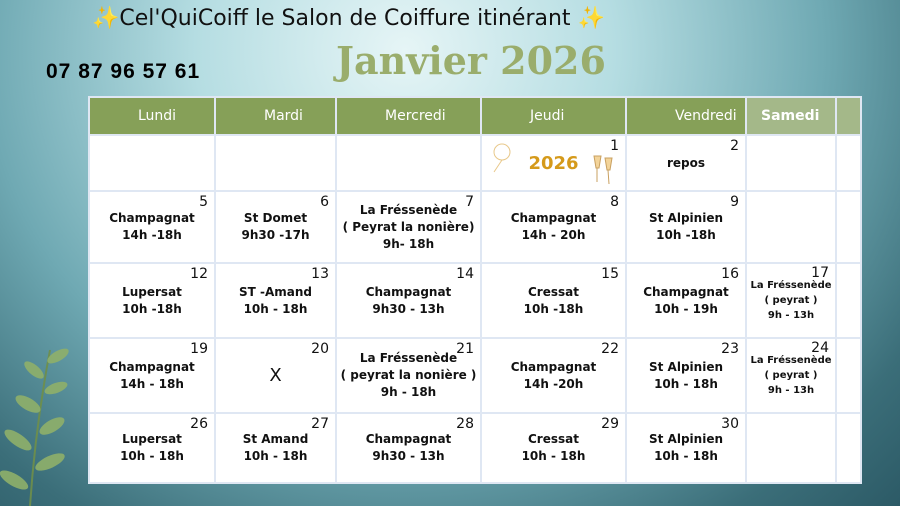 This screenshot has height=506, width=900. I want to click on day-cell-13: 13 ST -Amand 10h - 18h, so click(275, 300).